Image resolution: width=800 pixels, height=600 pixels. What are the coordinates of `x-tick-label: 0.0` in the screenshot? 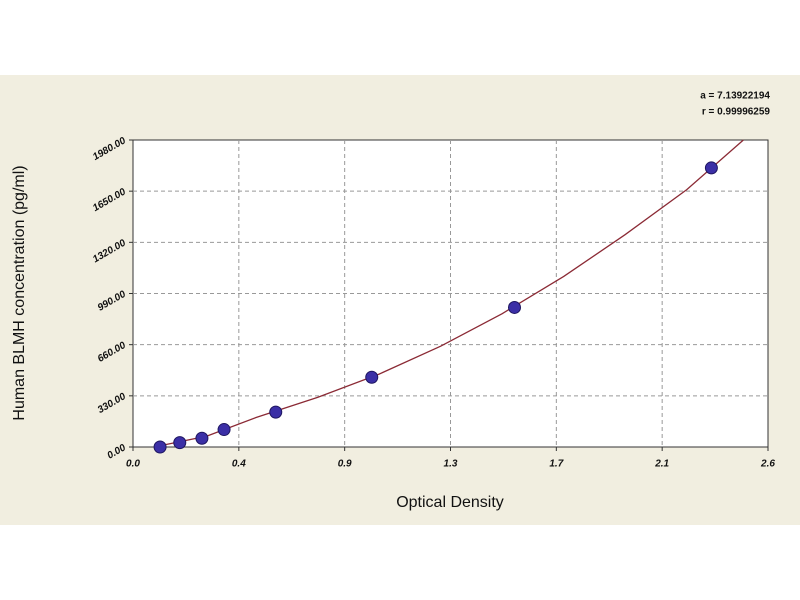 It's located at (133, 464).